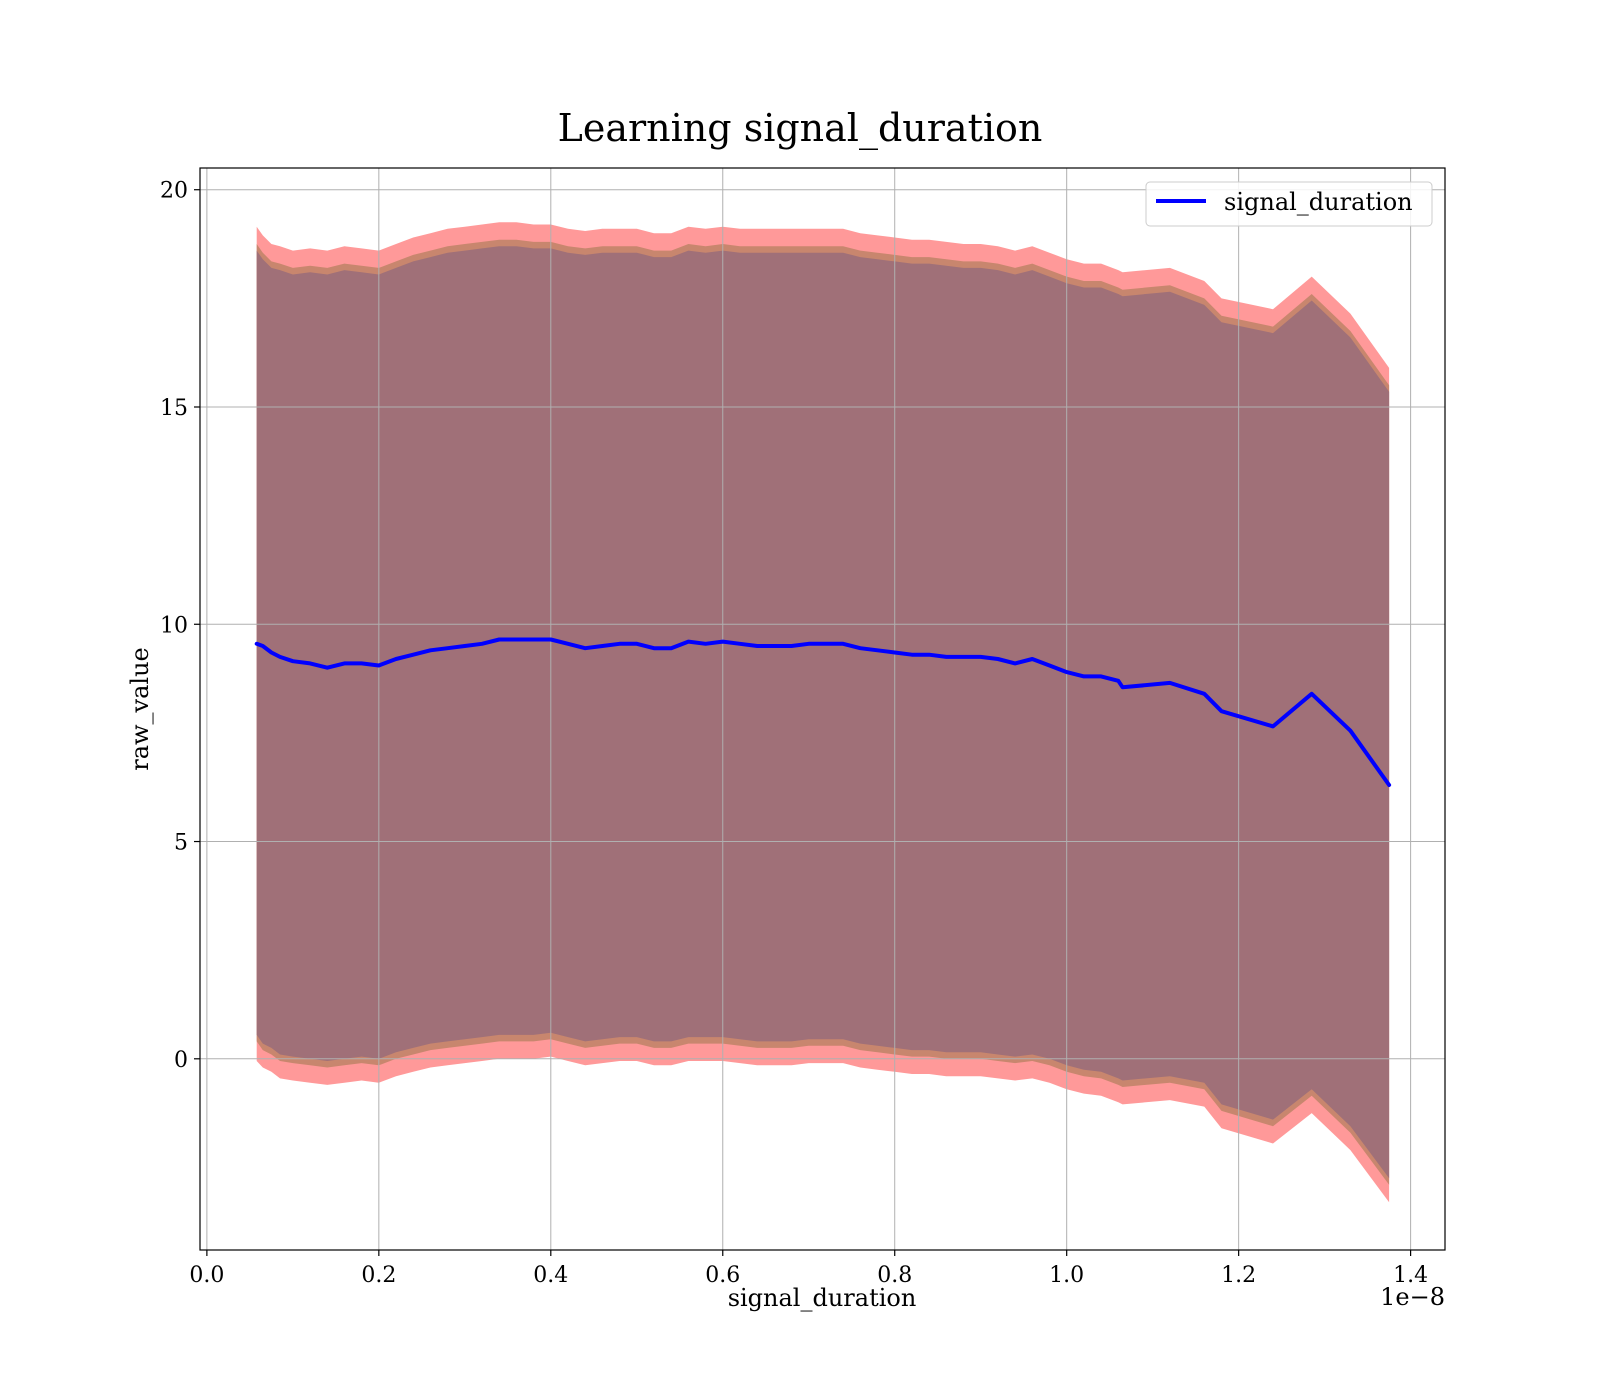  What do you see at coordinates (1238, 1275) in the screenshot?
I see `x-tick-label: 1.2` at bounding box center [1238, 1275].